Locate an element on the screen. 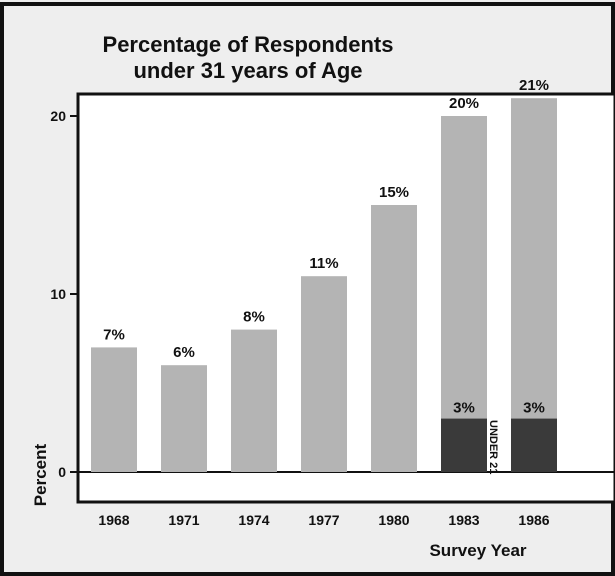  x-tick-label-1977: 1977 is located at coordinates (323, 520).